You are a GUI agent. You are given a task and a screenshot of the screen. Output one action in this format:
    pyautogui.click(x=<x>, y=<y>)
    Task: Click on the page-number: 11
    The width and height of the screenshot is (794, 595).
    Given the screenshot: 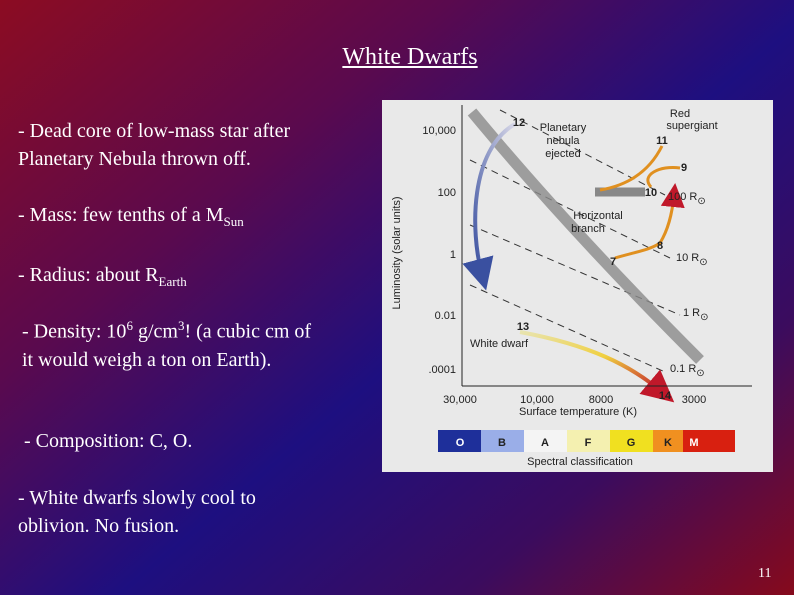 What is the action you would take?
    pyautogui.click(x=765, y=573)
    